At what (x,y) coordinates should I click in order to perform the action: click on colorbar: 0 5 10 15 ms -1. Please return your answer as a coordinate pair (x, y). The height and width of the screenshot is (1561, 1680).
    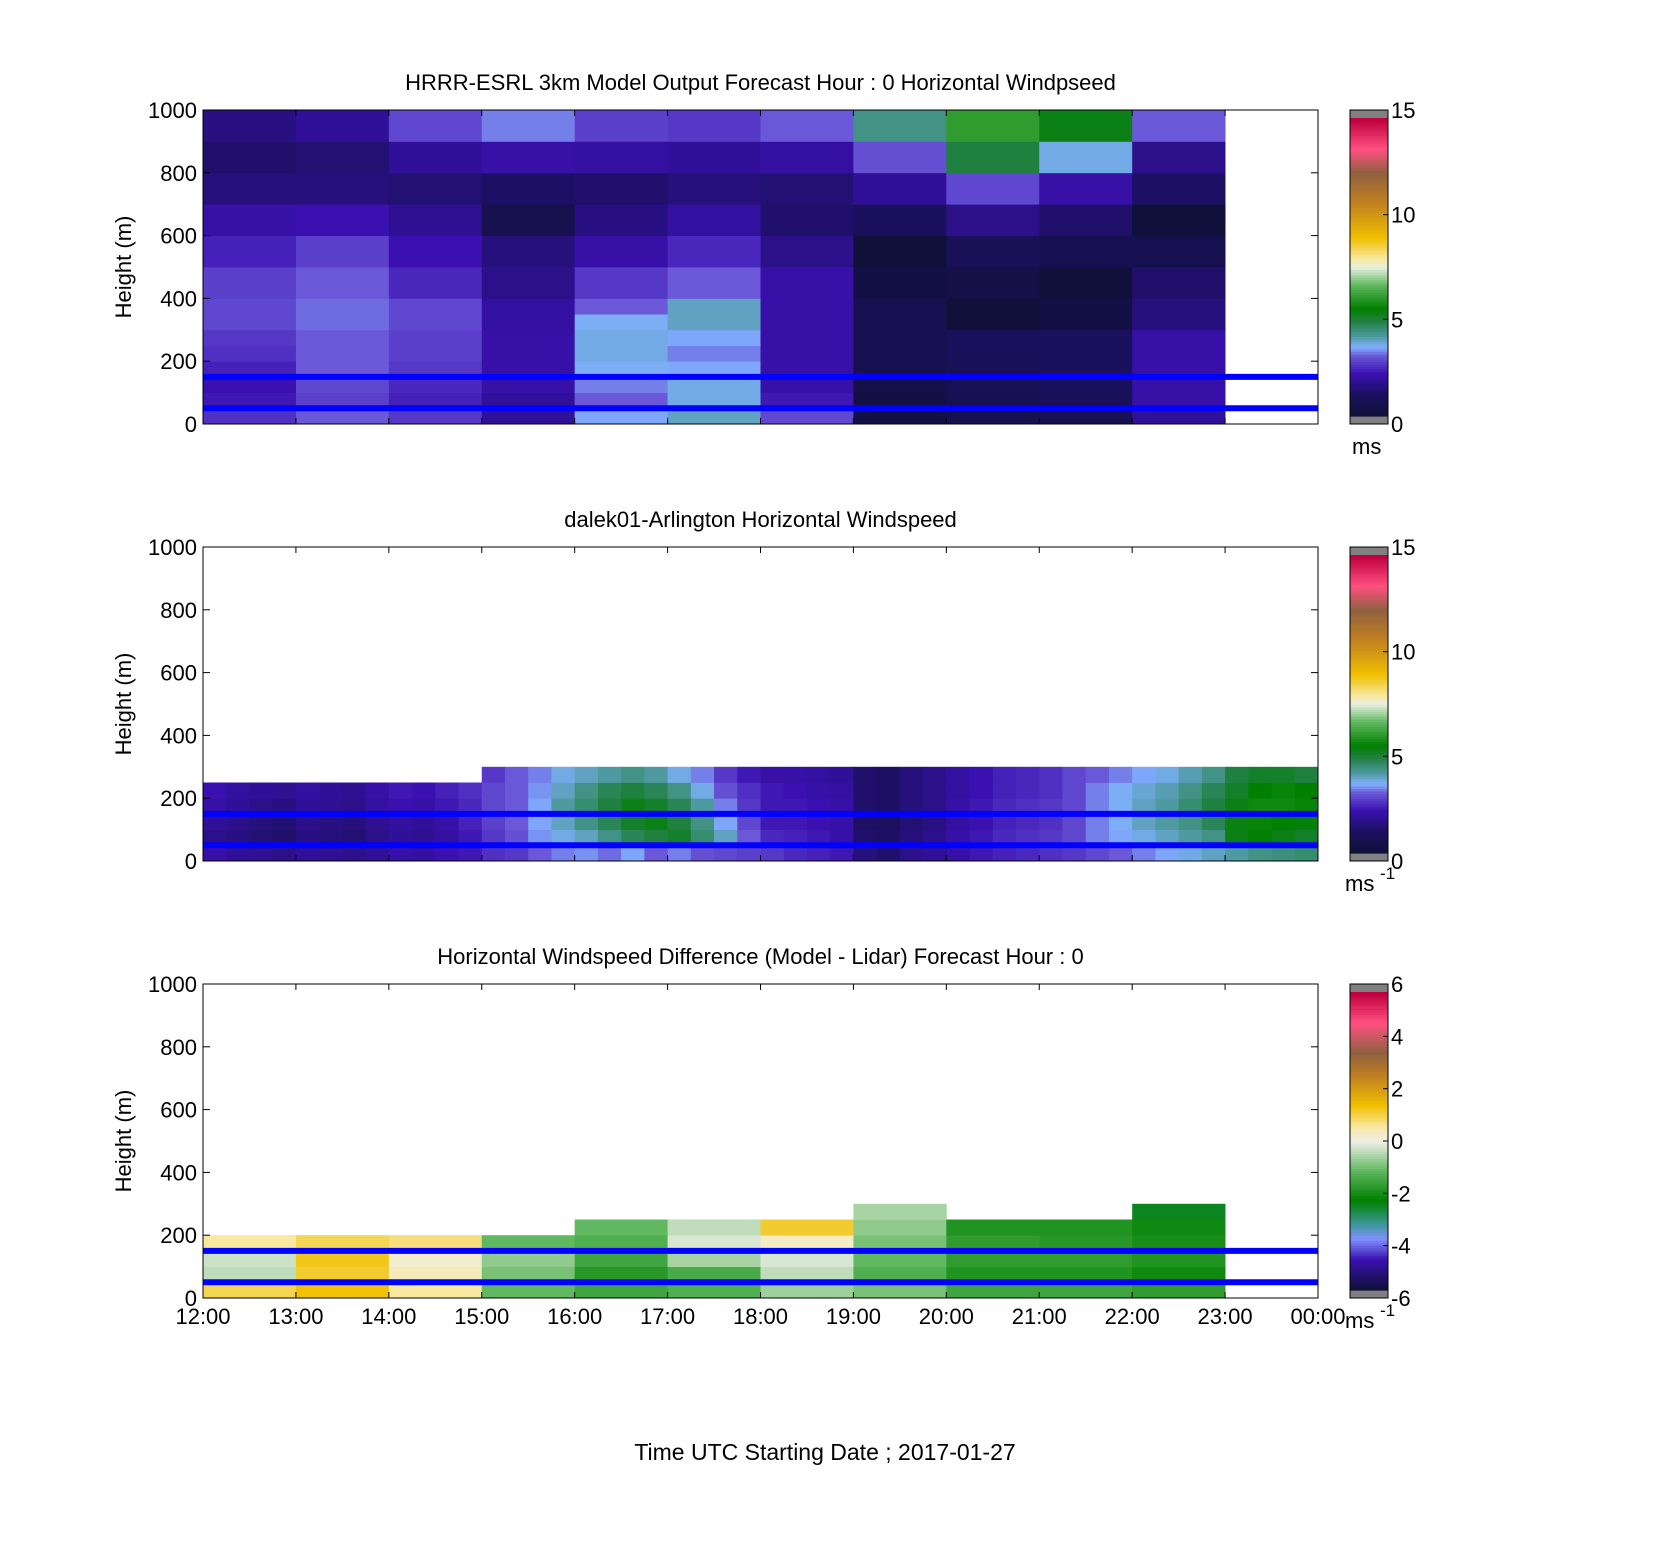
    Looking at the image, I should click on (1380, 715).